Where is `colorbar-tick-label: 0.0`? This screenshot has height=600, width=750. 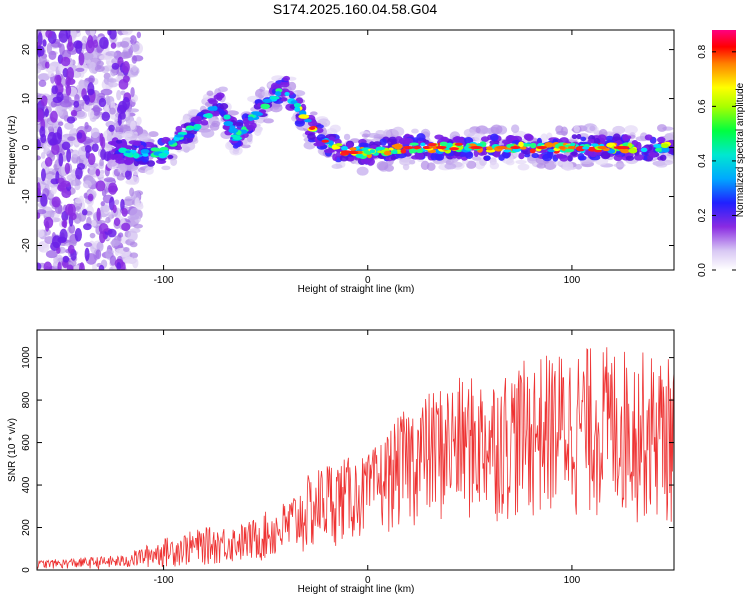 colorbar-tick-label: 0.0 is located at coordinates (702, 270).